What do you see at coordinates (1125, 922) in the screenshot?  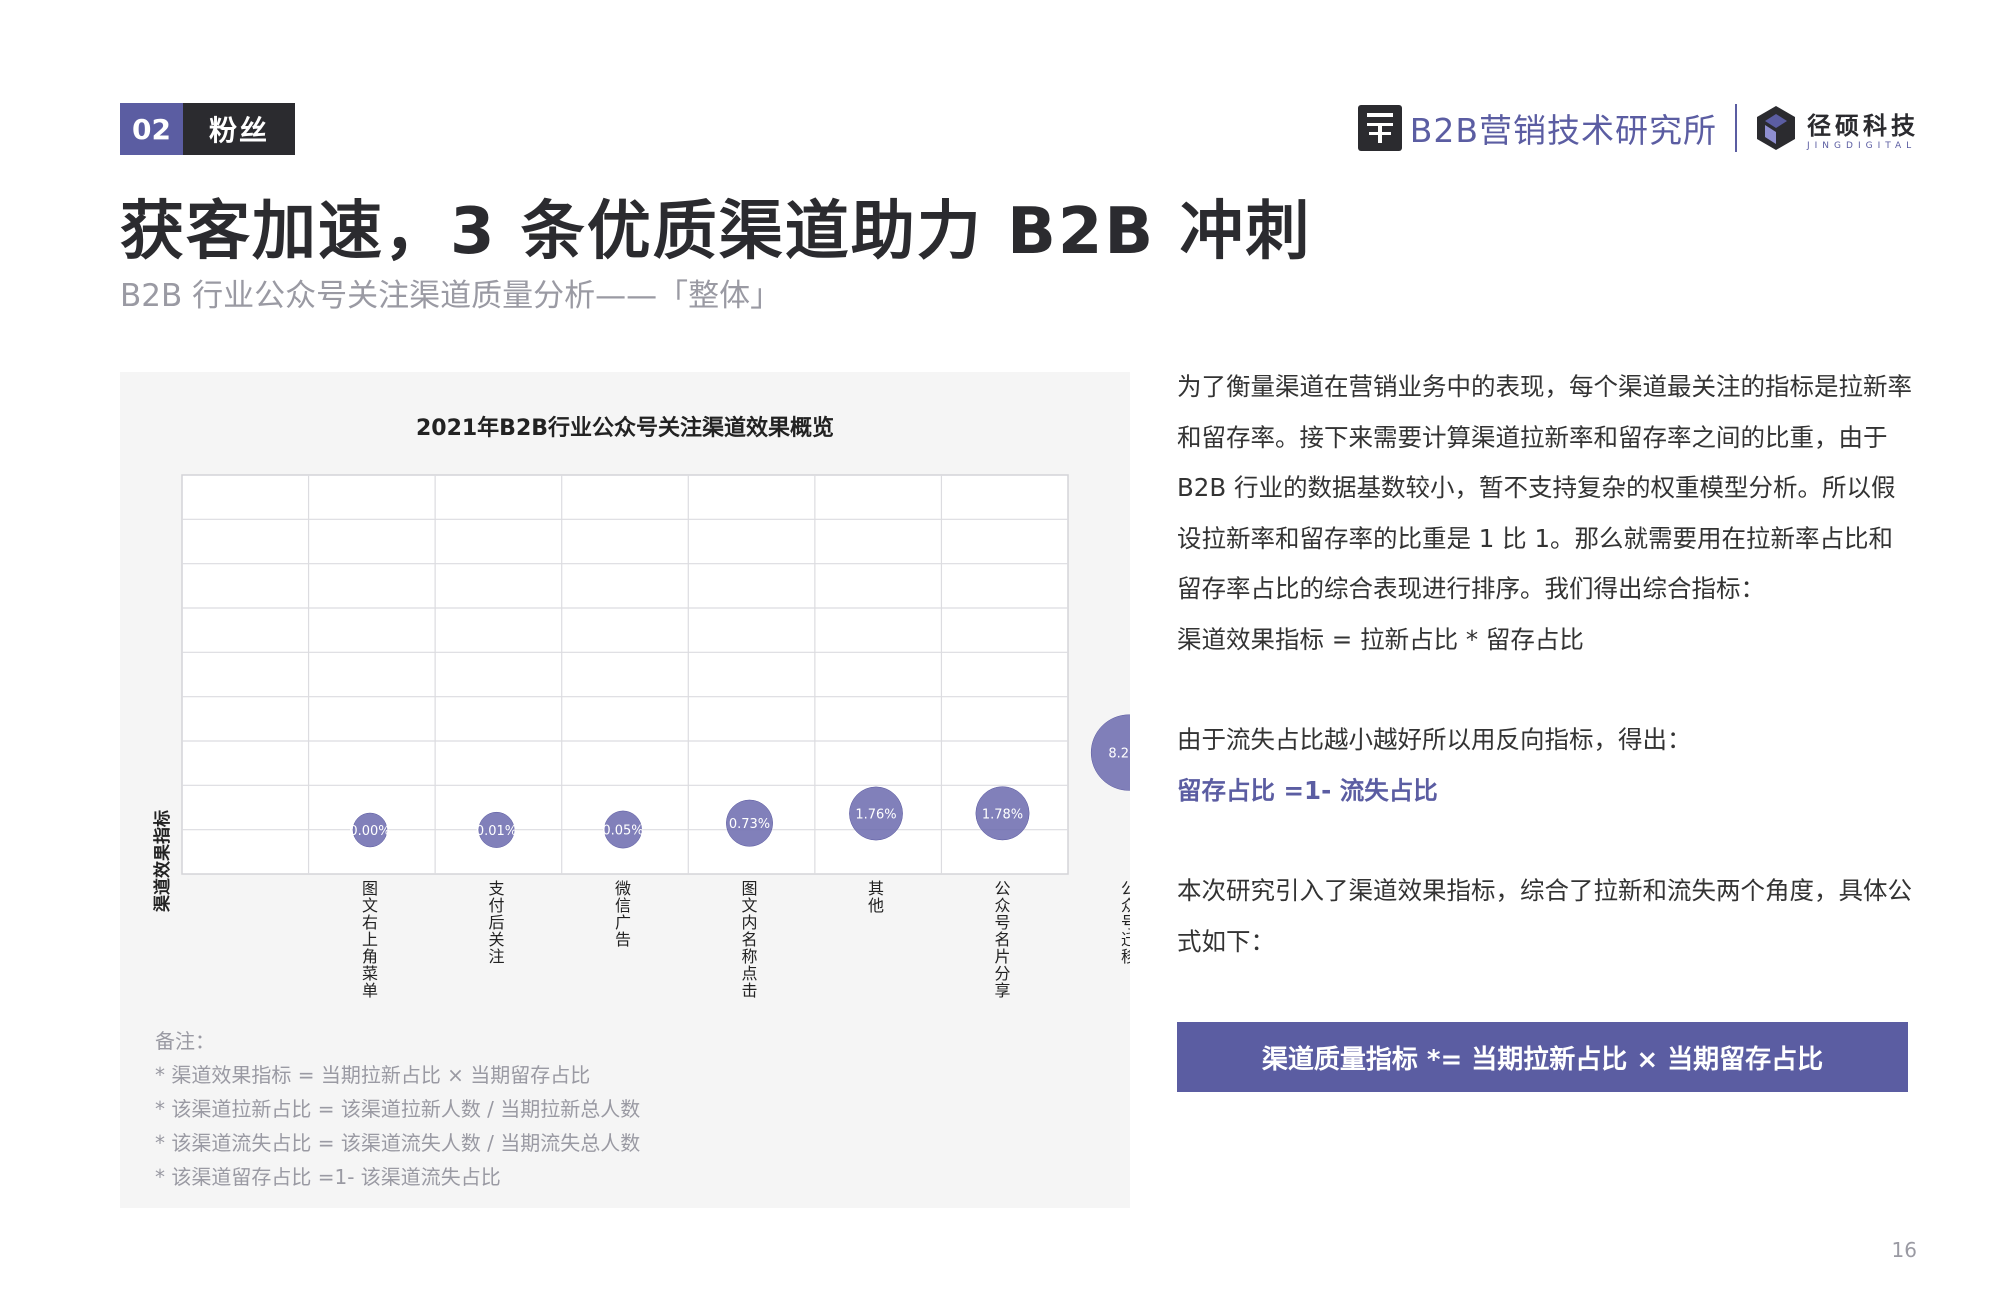 I see `x-tick-label: 公众号迁移` at bounding box center [1125, 922].